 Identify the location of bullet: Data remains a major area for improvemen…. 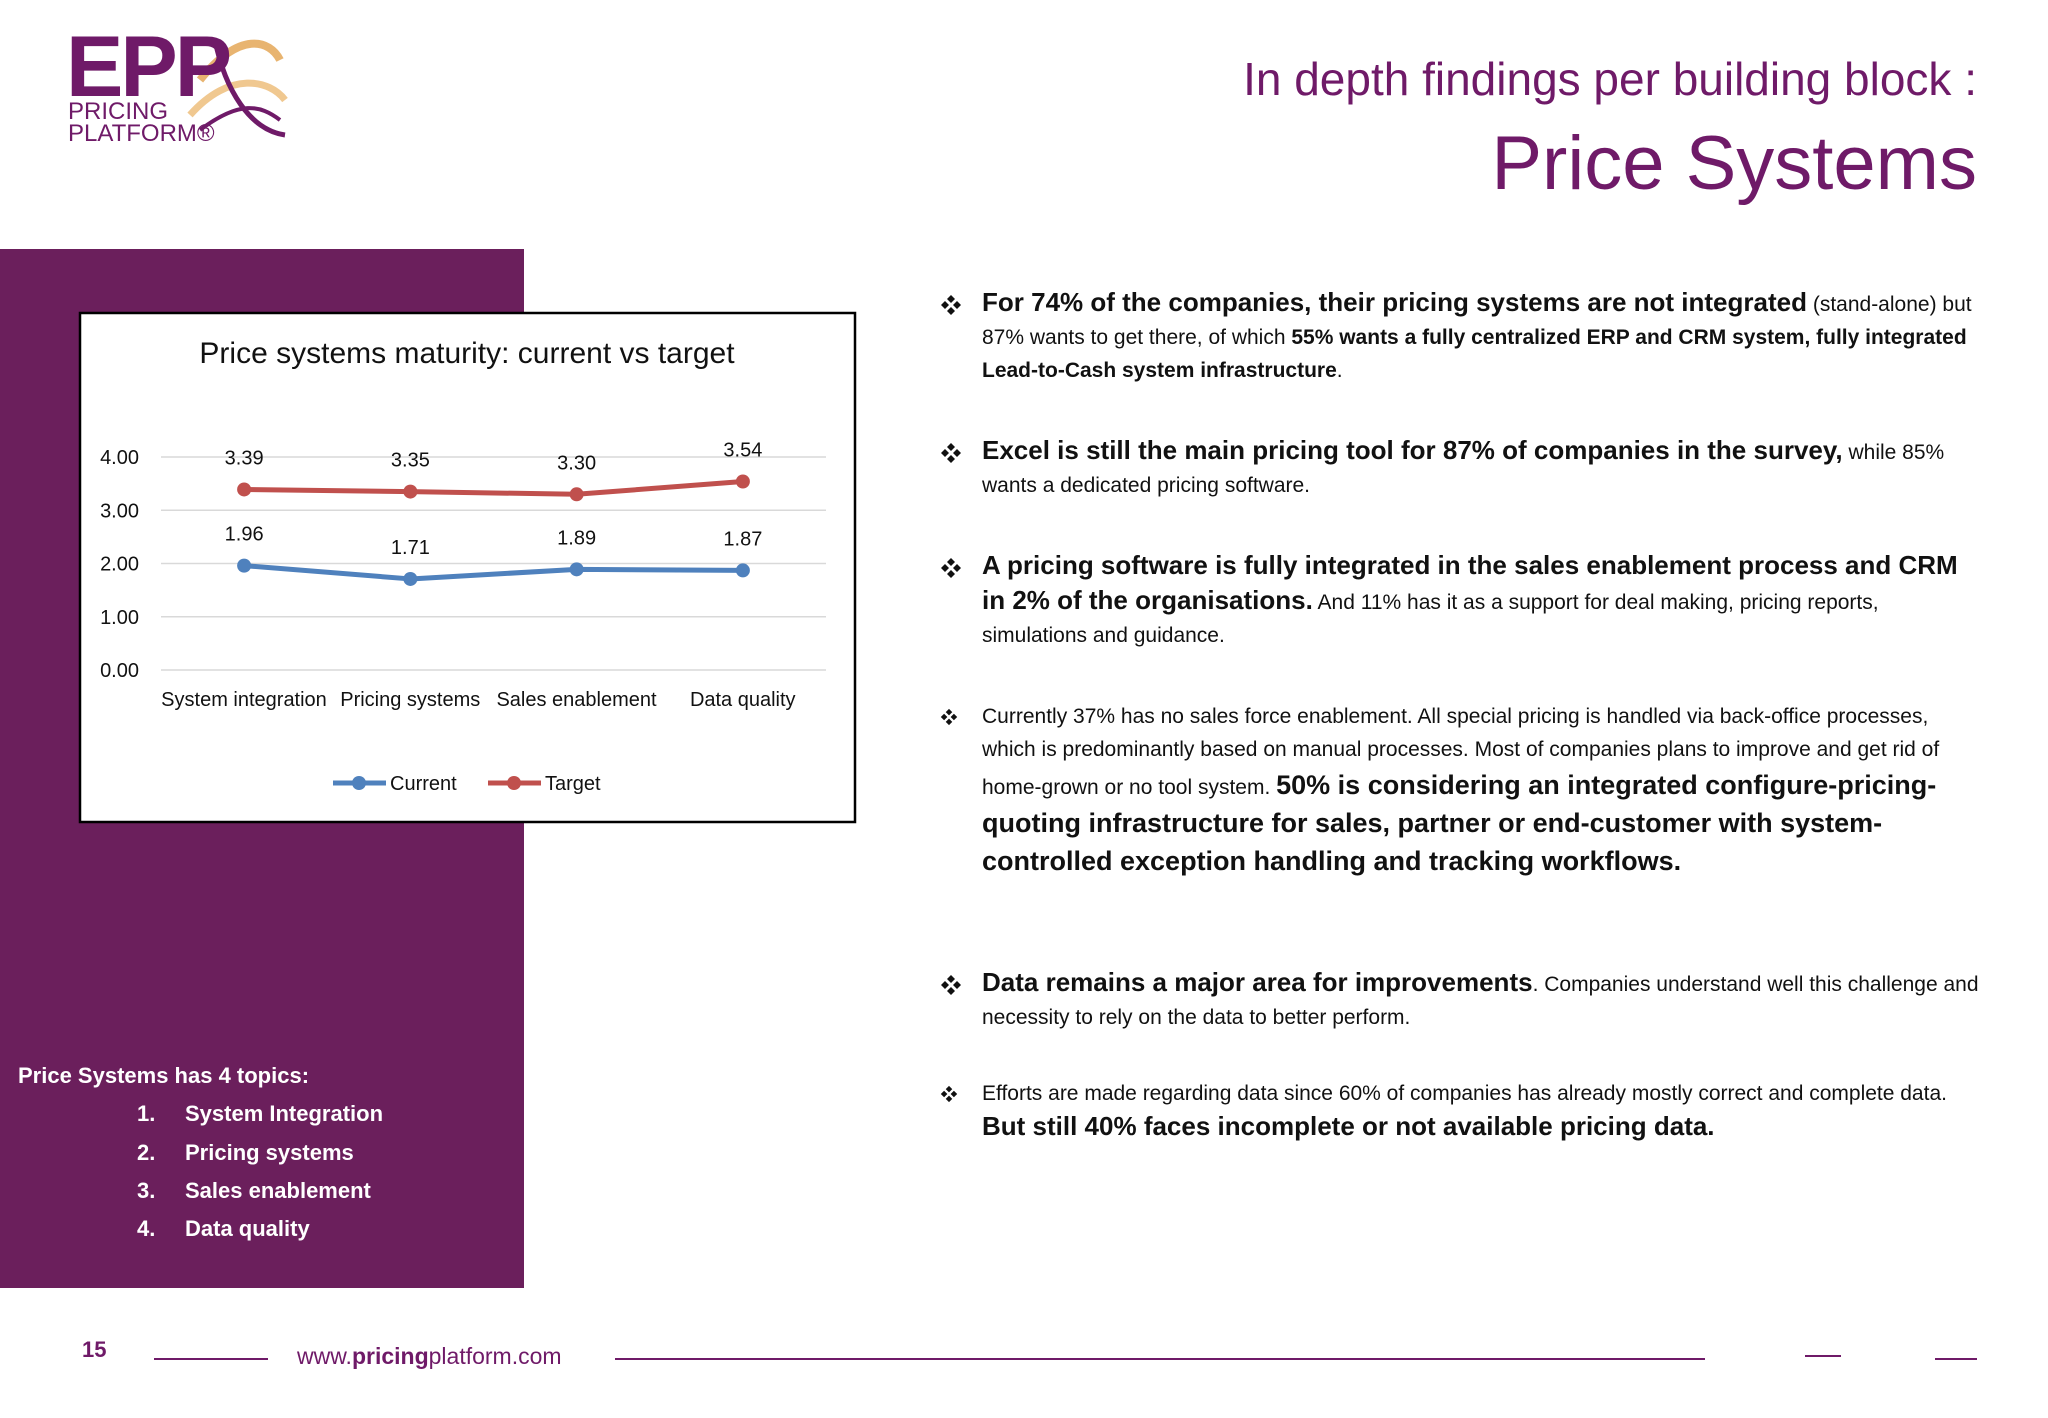
(1460, 1000).